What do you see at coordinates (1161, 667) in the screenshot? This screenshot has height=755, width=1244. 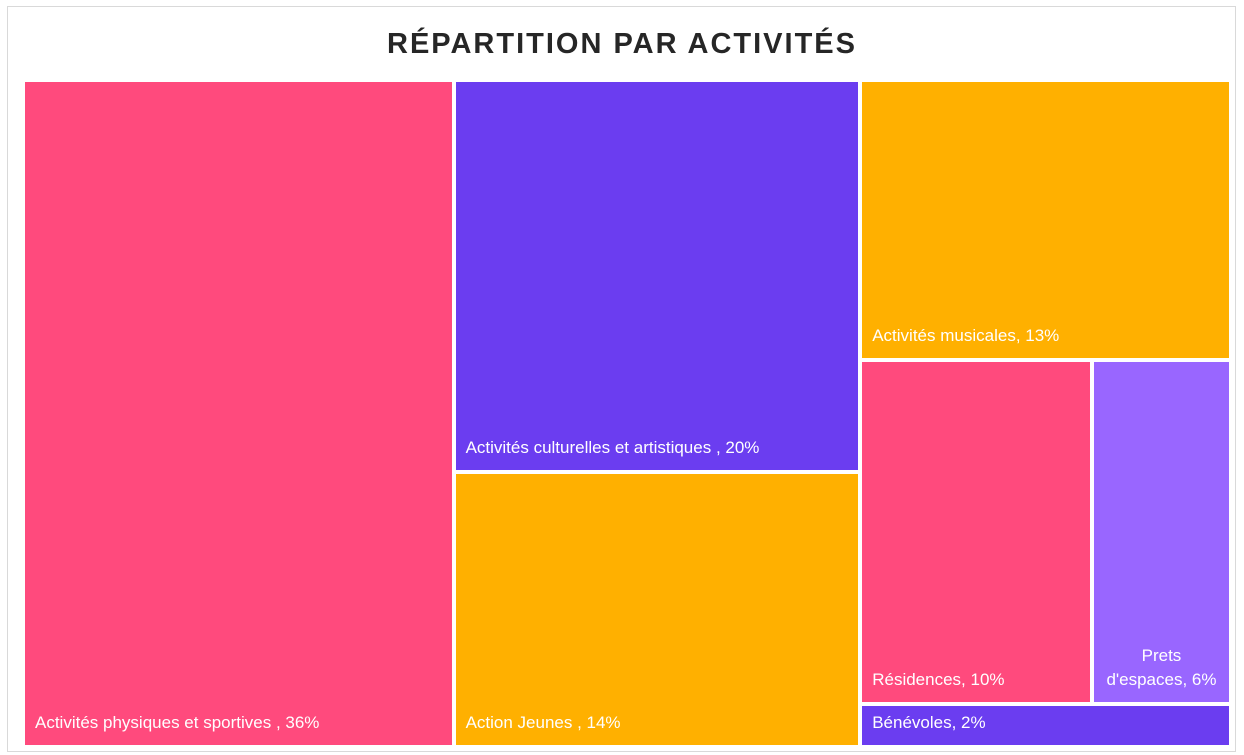 I see `tile-label: Prets d'espaces, 6%` at bounding box center [1161, 667].